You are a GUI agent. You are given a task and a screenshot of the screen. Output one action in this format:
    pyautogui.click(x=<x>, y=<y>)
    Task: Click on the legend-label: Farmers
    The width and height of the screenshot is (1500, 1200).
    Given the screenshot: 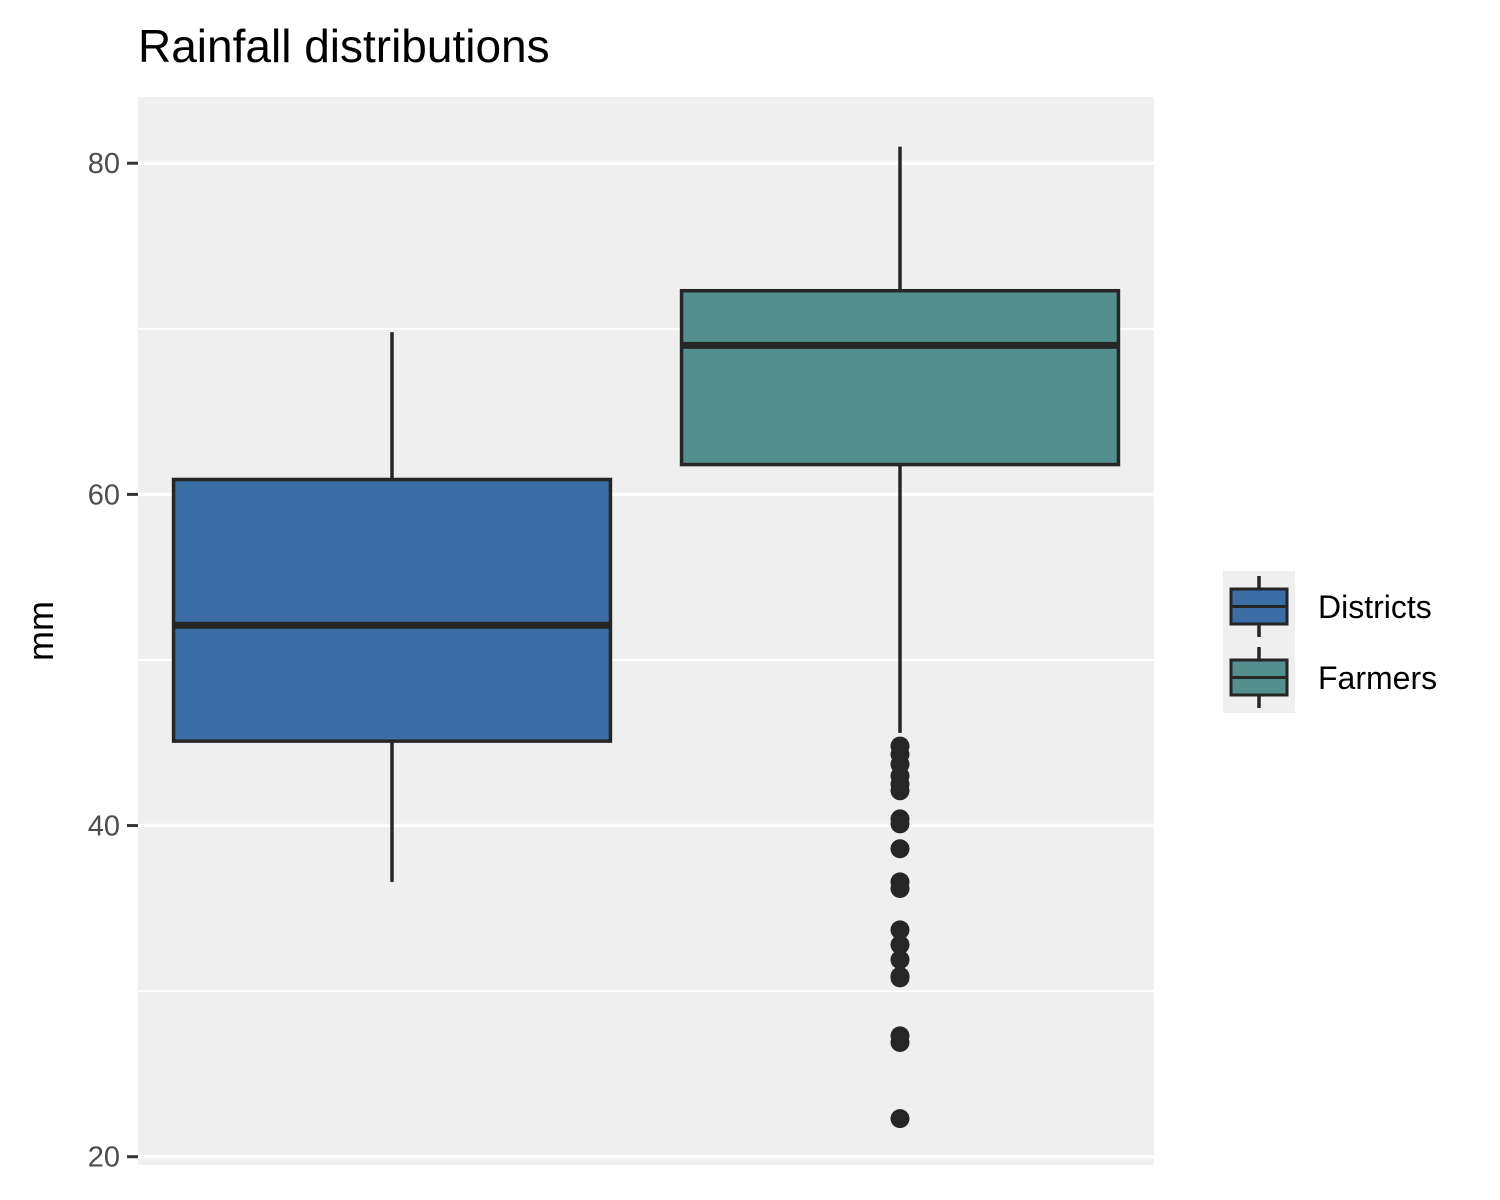 What is the action you would take?
    pyautogui.click(x=1377, y=678)
    